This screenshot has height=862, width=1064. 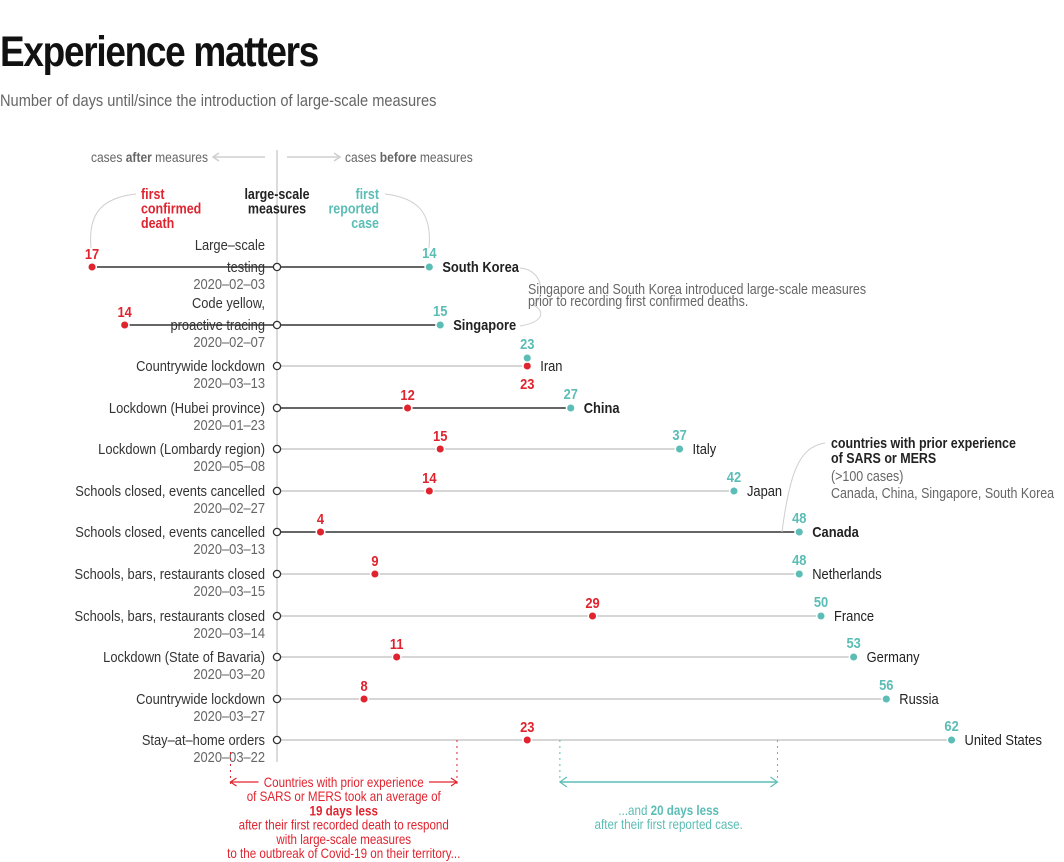 I want to click on measure-date-group: 2020–02–27, so click(x=229, y=507).